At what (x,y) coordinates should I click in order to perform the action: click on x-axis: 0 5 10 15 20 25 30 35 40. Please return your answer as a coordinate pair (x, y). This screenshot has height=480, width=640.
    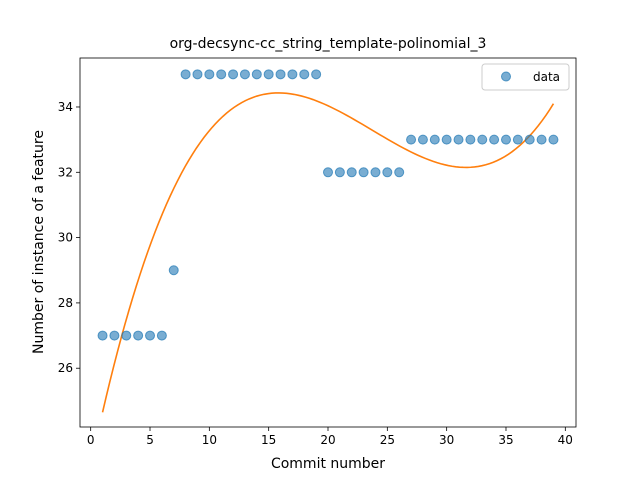
    Looking at the image, I should click on (330, 437).